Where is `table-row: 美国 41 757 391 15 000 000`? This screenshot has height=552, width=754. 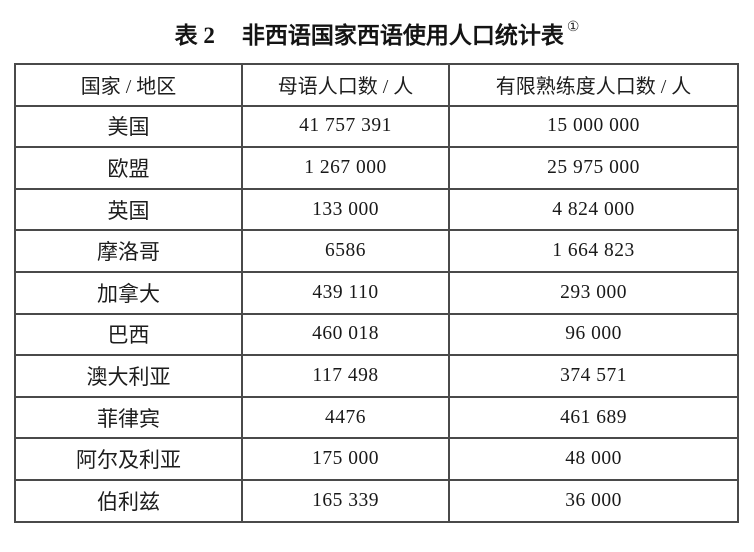 table-row: 美国 41 757 391 15 000 000 is located at coordinates (376, 126).